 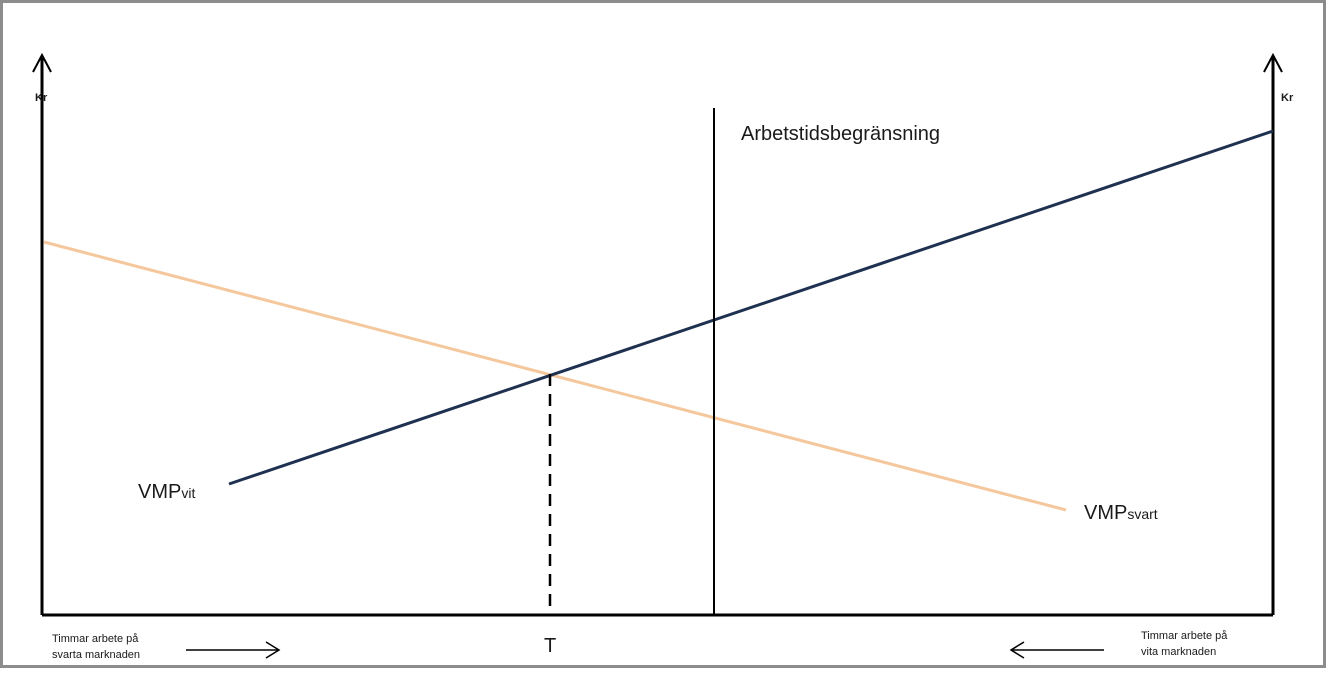 I want to click on vmp-vit-label: VMPvit, so click(x=166, y=492).